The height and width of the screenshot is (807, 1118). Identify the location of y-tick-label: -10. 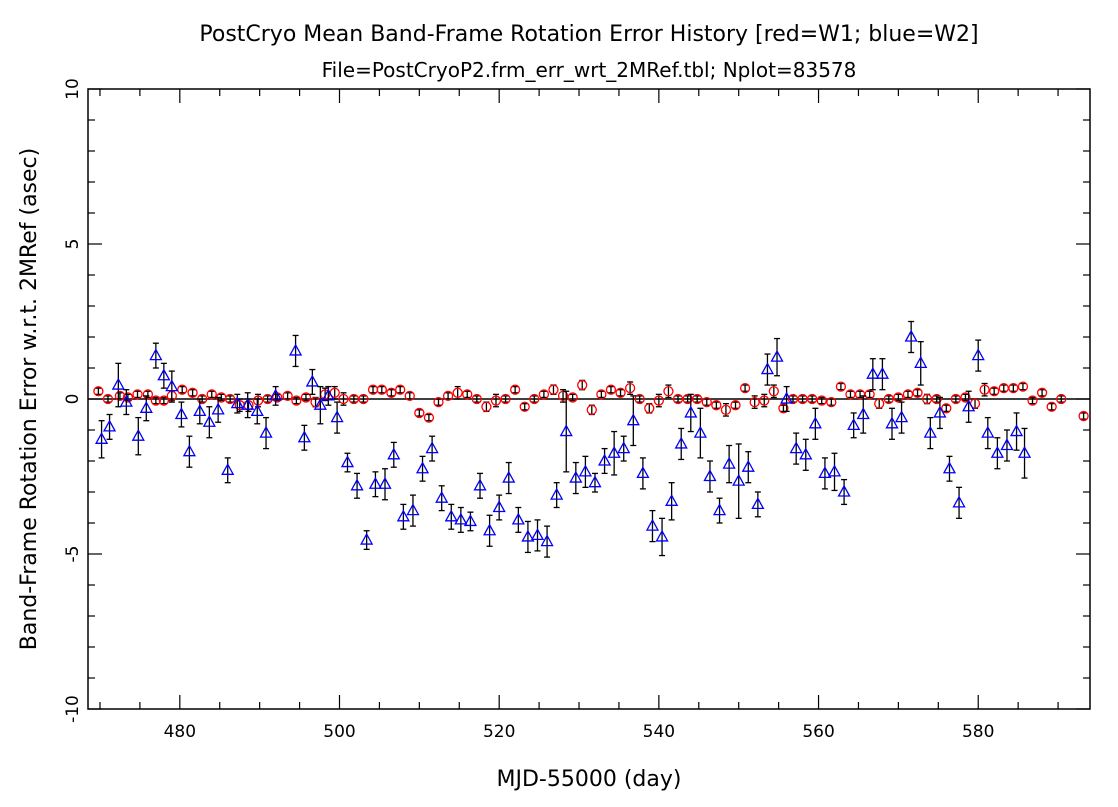
(73, 709).